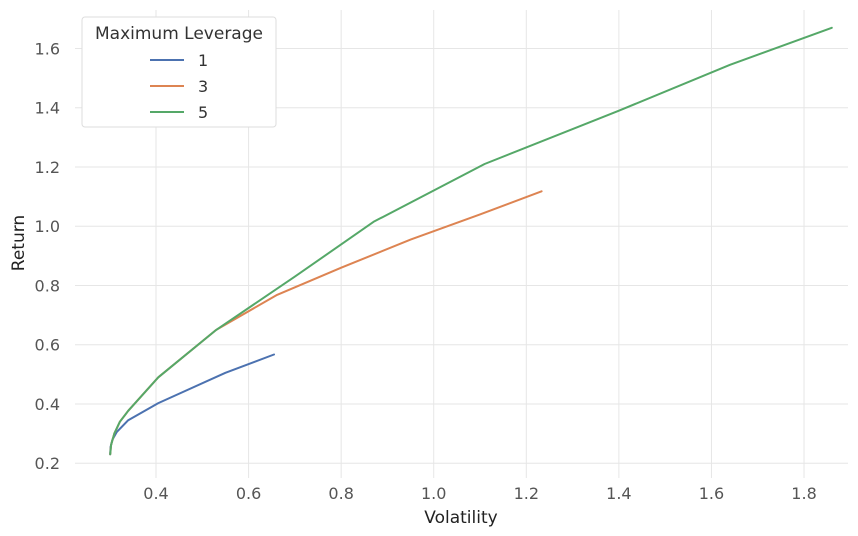 This screenshot has width=858, height=536. What do you see at coordinates (19, 243) in the screenshot?
I see `y-axis-label: Return` at bounding box center [19, 243].